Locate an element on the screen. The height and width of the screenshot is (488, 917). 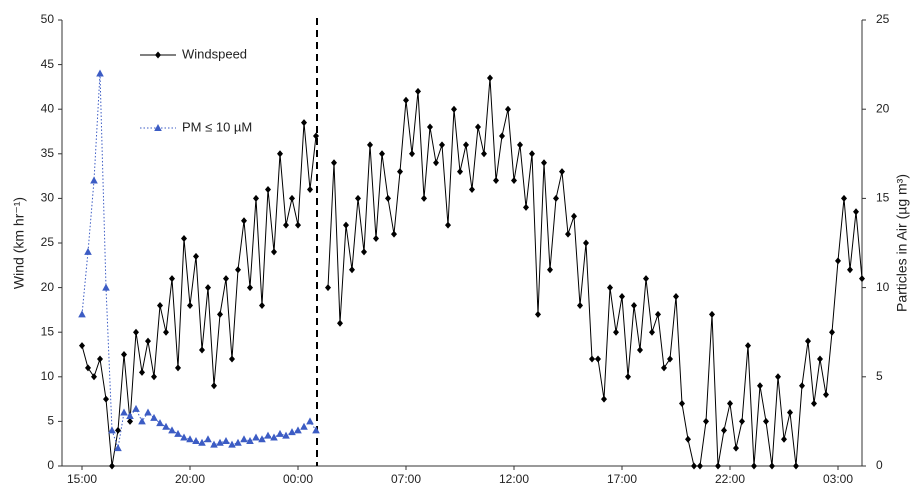
y-tick-label: 50 is located at coordinates (48, 19).